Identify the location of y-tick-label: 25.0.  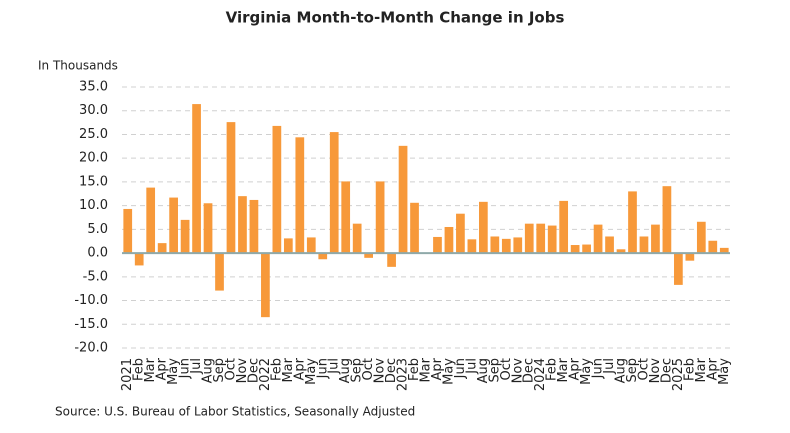
(93, 134).